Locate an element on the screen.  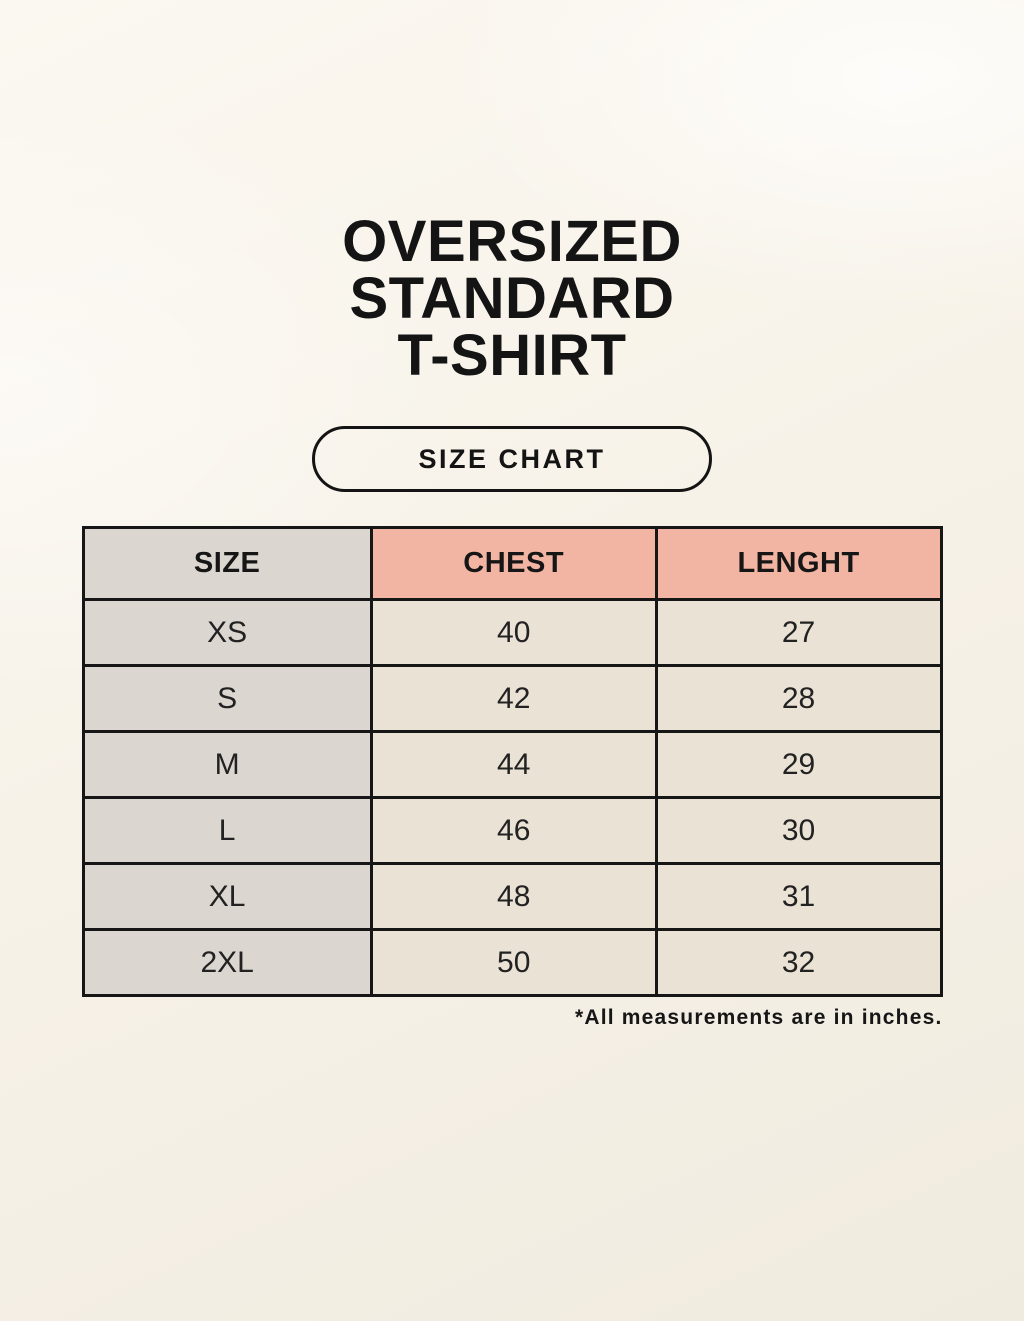
size-label: M is located at coordinates (227, 764).